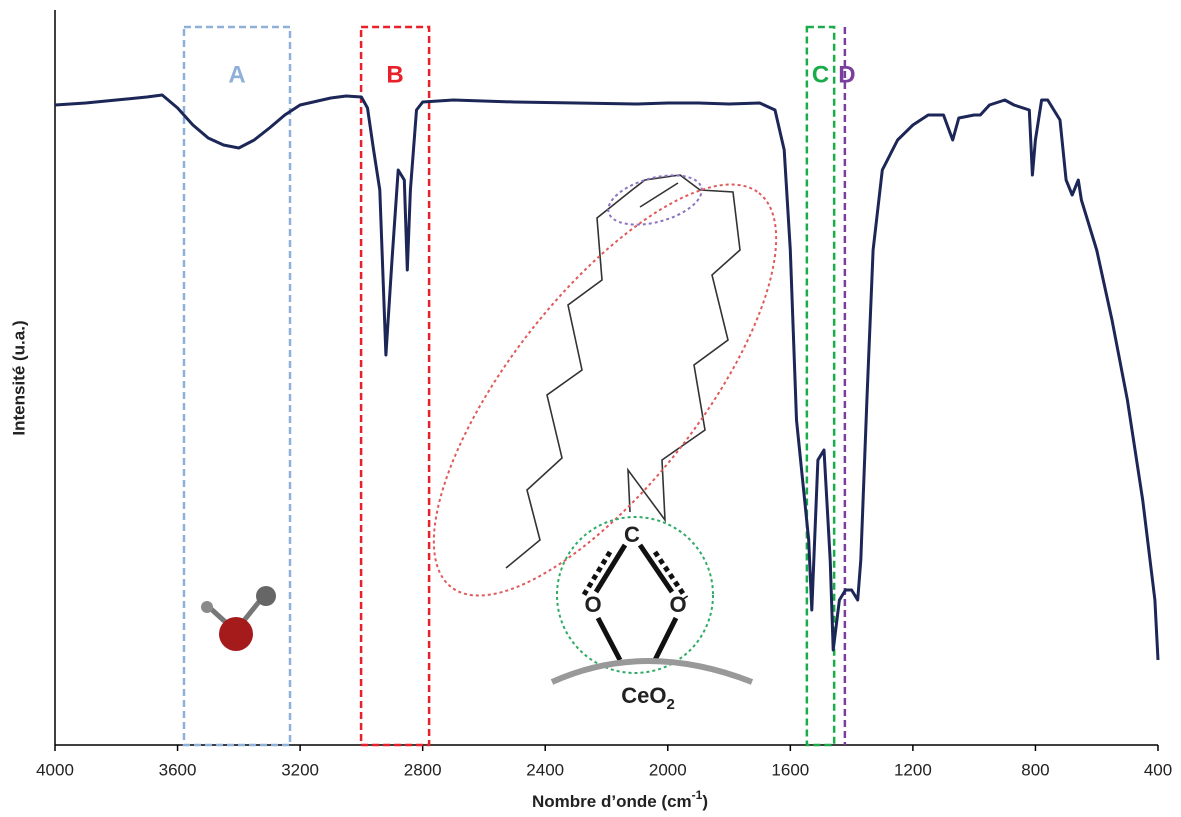 Image resolution: width=1181 pixels, height=817 pixels. I want to click on double-bond, so click(659, 195).